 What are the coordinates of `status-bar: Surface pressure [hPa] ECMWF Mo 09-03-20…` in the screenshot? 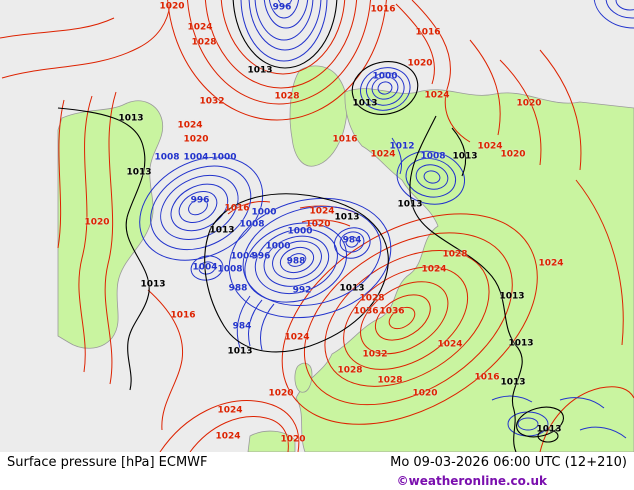 It's located at (317, 471).